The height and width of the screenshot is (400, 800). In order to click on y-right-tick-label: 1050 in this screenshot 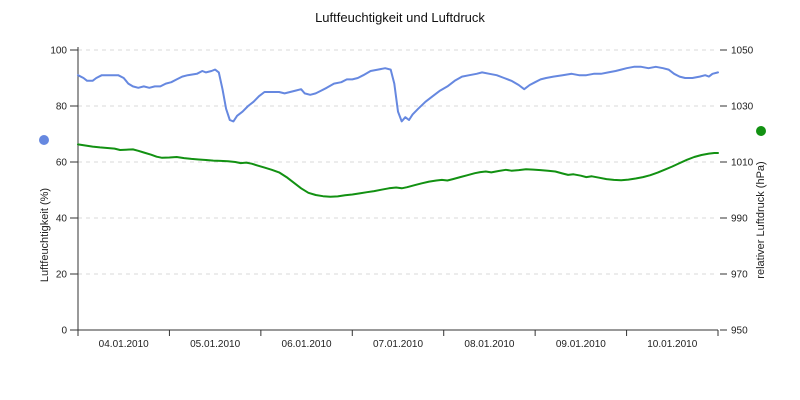, I will do `click(742, 51)`.